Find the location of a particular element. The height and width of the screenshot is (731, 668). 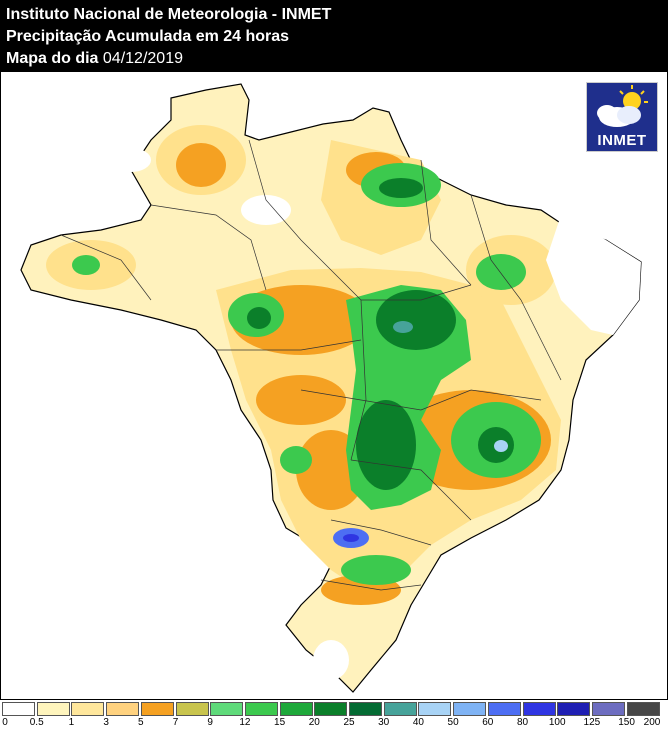

logo-text: INMET is located at coordinates (622, 140).